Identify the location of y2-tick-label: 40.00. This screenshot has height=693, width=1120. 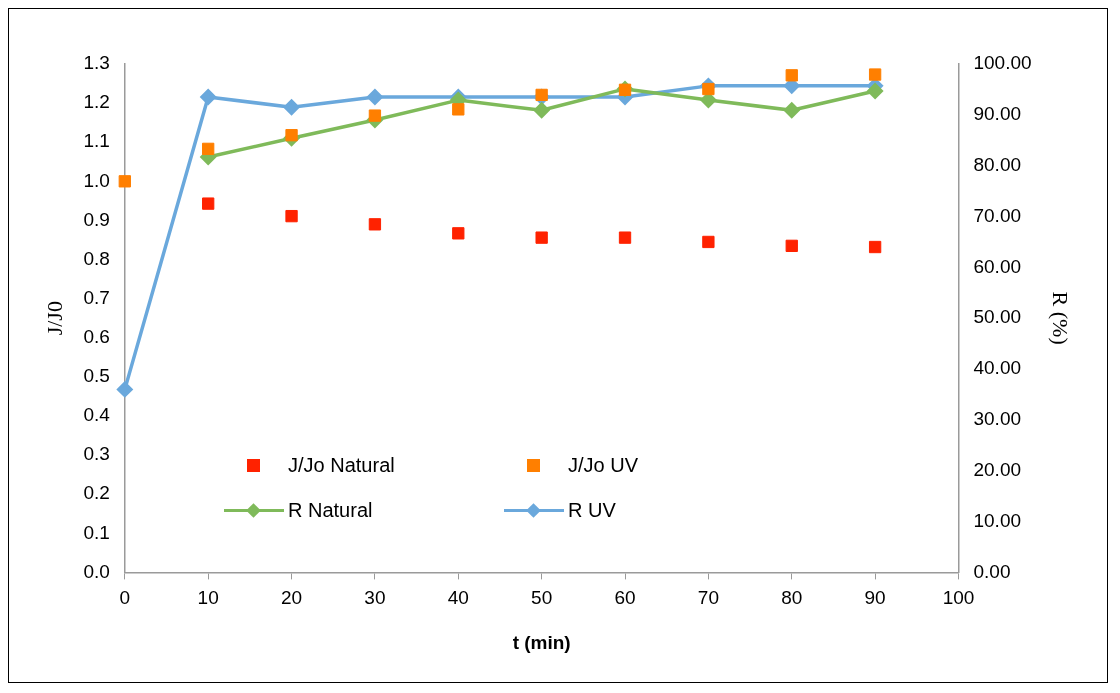
(997, 368).